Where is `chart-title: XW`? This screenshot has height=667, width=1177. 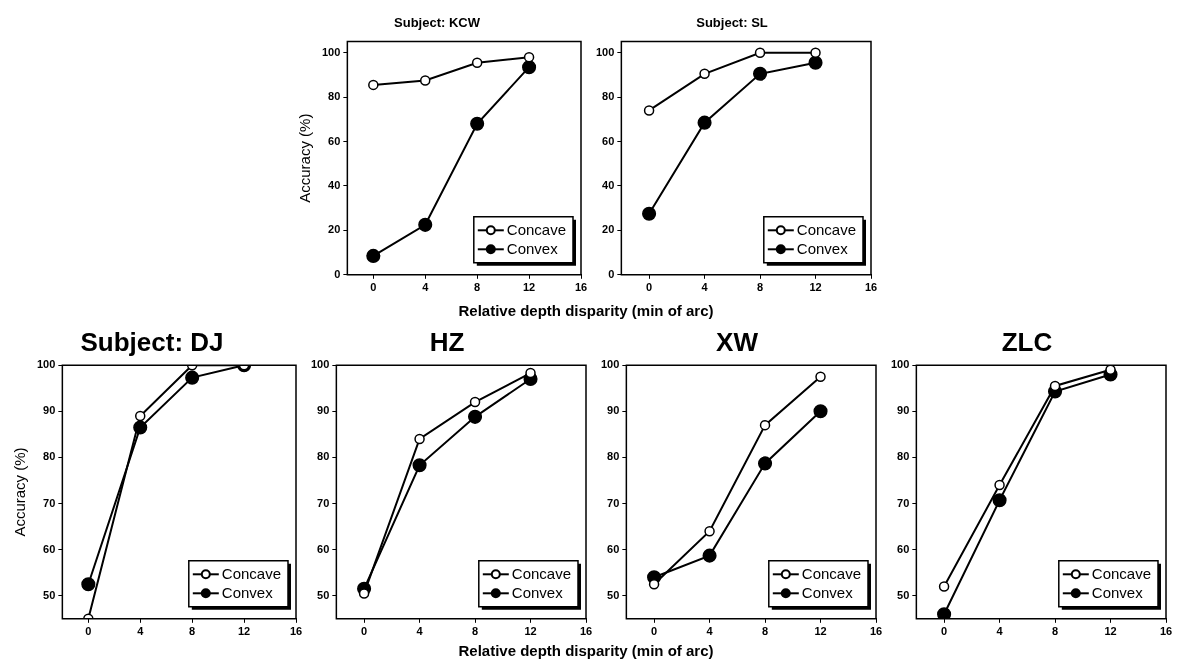 chart-title: XW is located at coordinates (737, 341).